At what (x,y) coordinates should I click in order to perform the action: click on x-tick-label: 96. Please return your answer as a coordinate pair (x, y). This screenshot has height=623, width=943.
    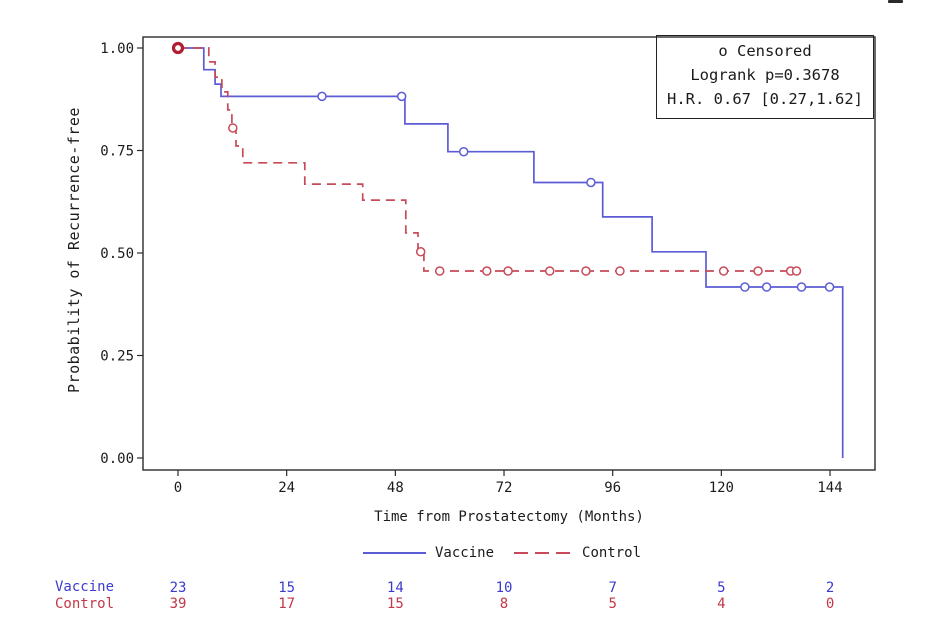
    Looking at the image, I should click on (612, 488).